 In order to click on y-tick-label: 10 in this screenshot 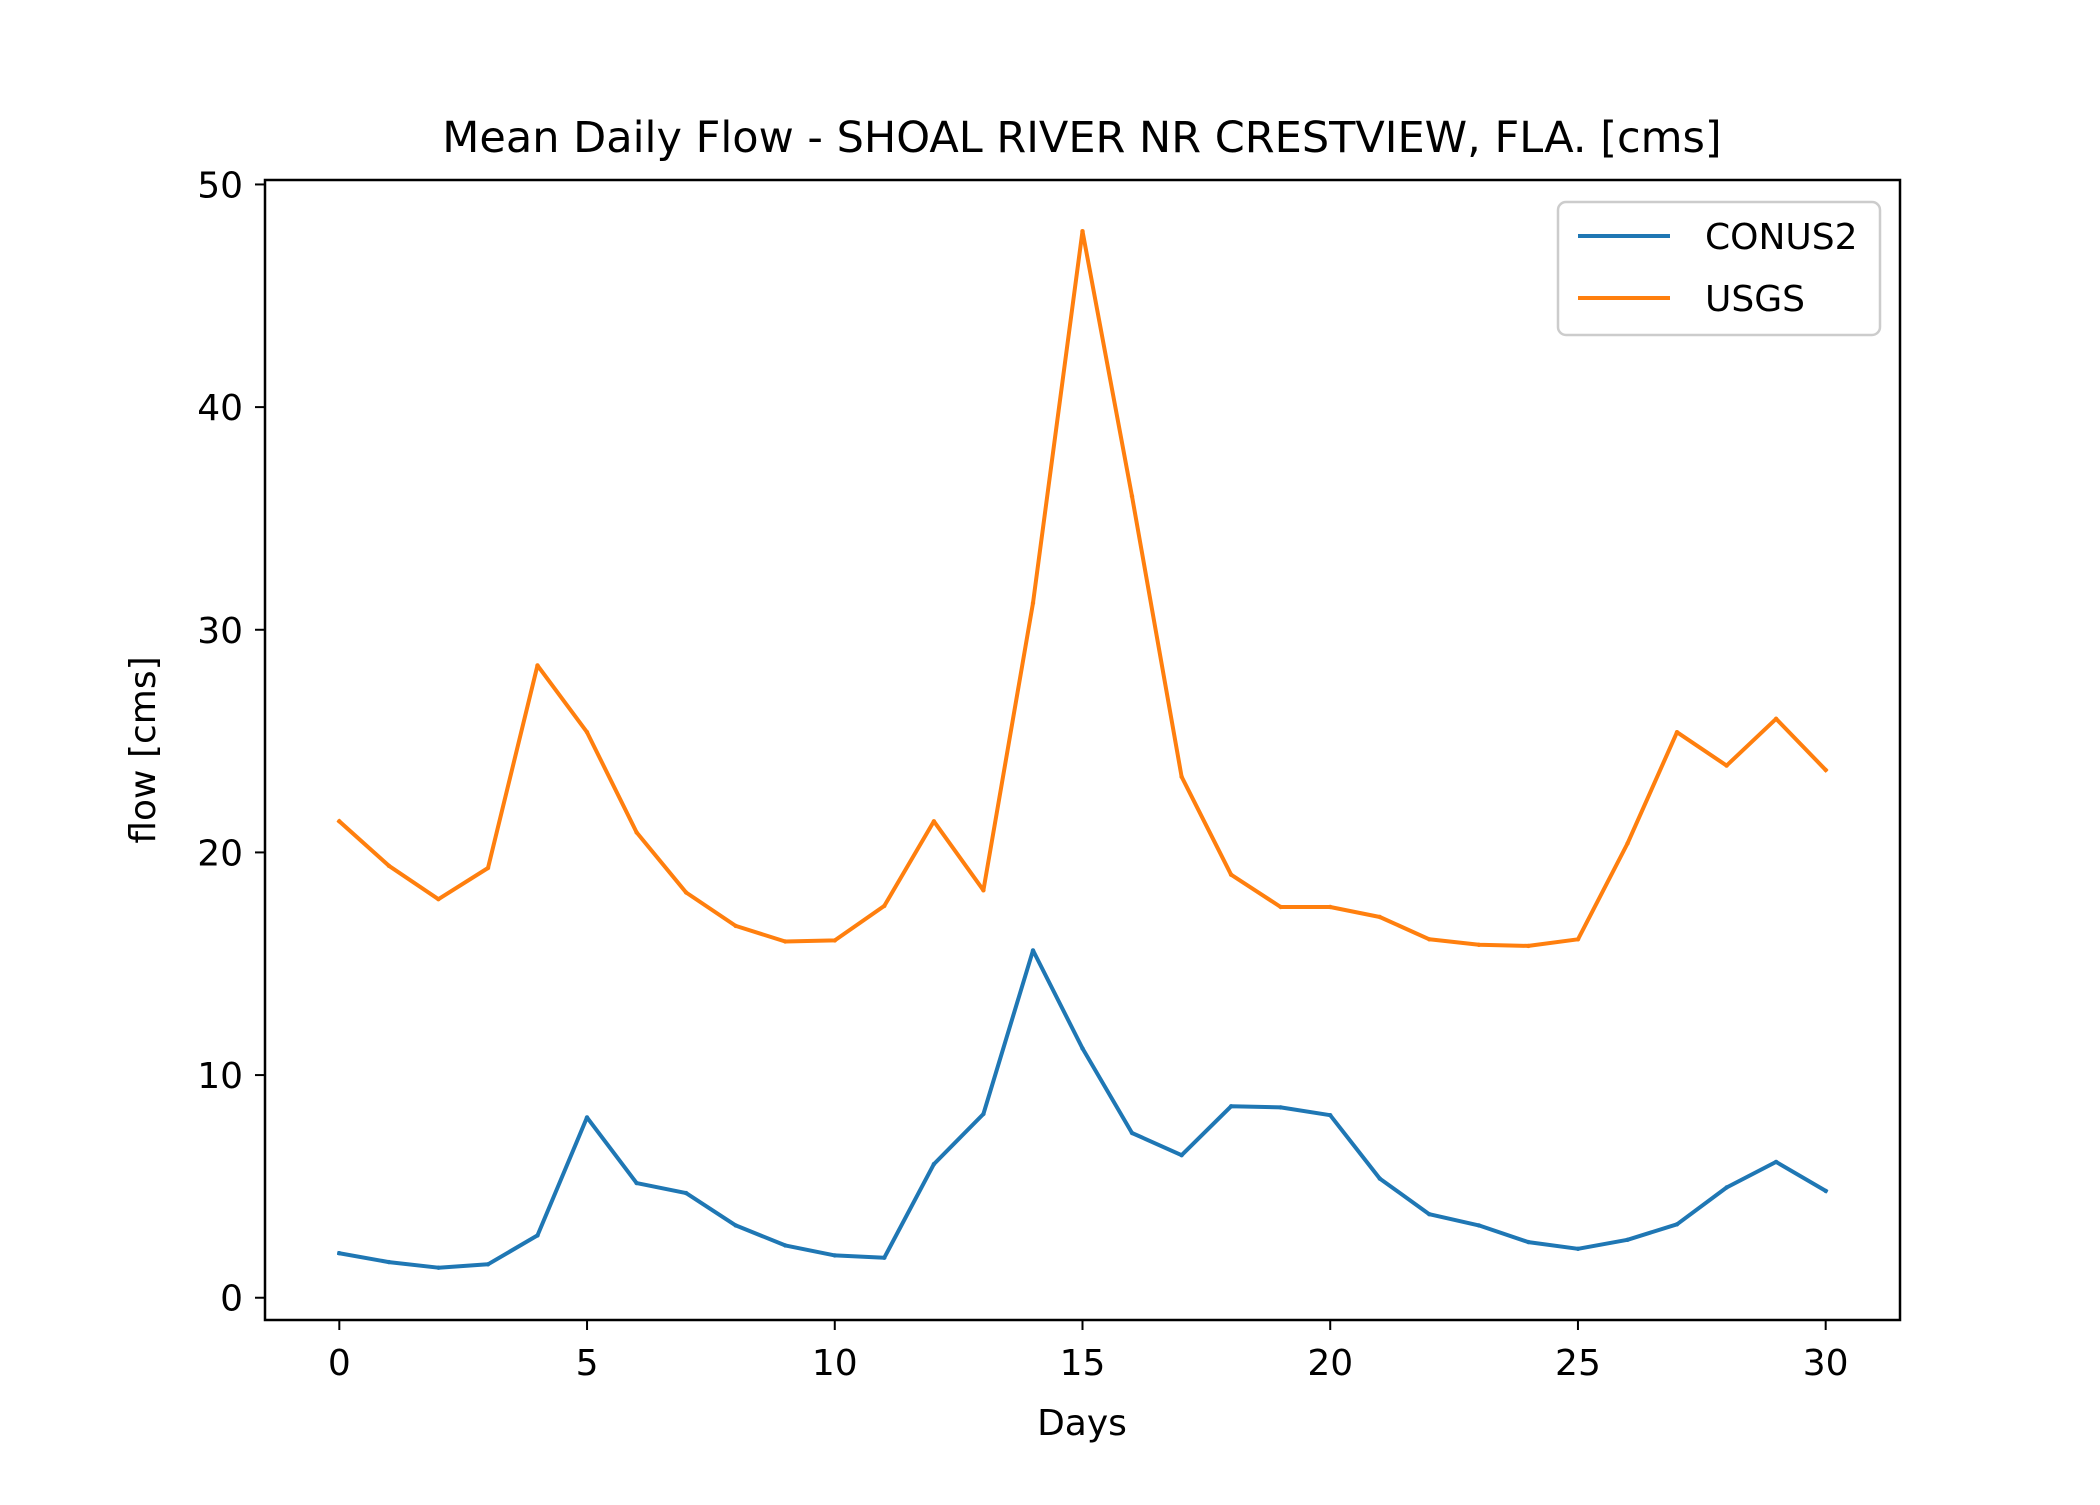, I will do `click(220, 1076)`.